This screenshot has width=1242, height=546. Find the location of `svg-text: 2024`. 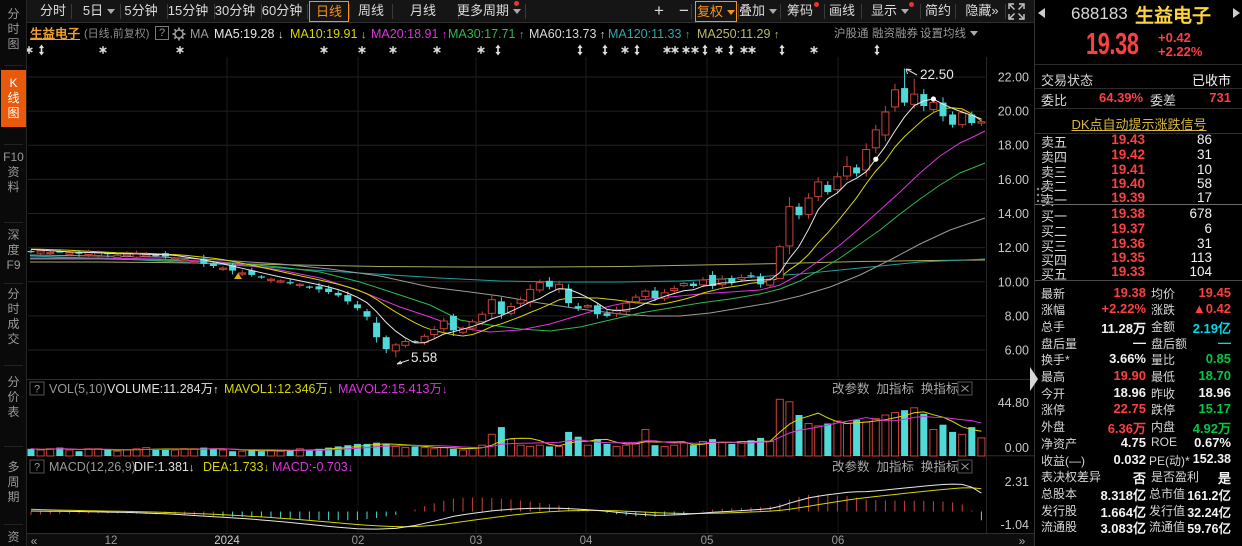

svg-text: 2024 is located at coordinates (227, 540).